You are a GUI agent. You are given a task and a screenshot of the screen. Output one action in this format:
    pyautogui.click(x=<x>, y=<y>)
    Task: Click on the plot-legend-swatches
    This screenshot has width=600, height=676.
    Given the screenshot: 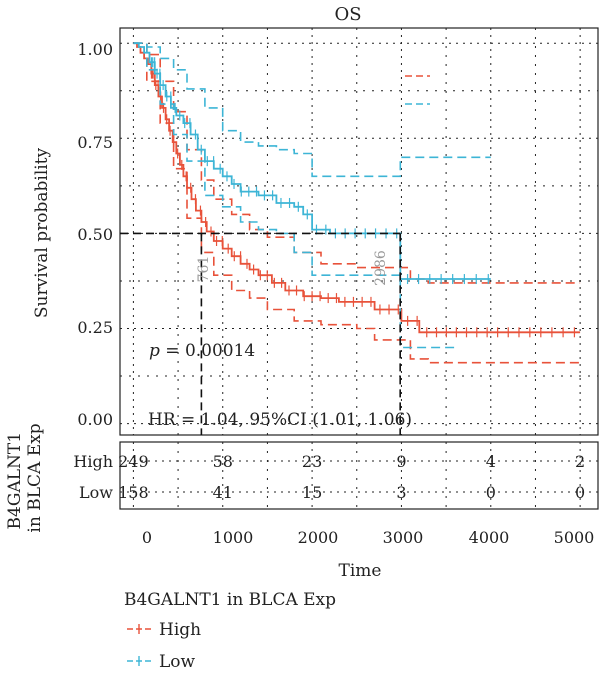 What is the action you would take?
    pyautogui.click(x=417, y=90)
    